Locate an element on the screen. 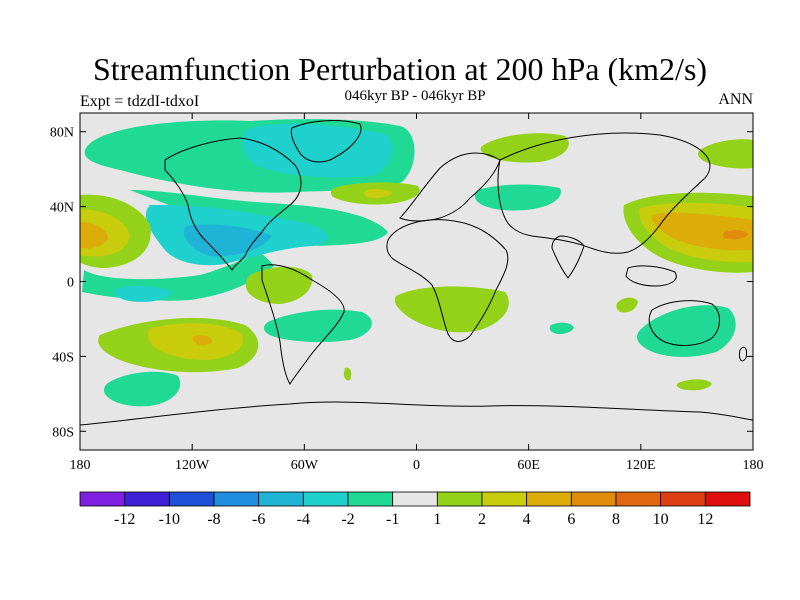 This screenshot has height=600, width=800. lat-tick-label: 40S is located at coordinates (63, 357).